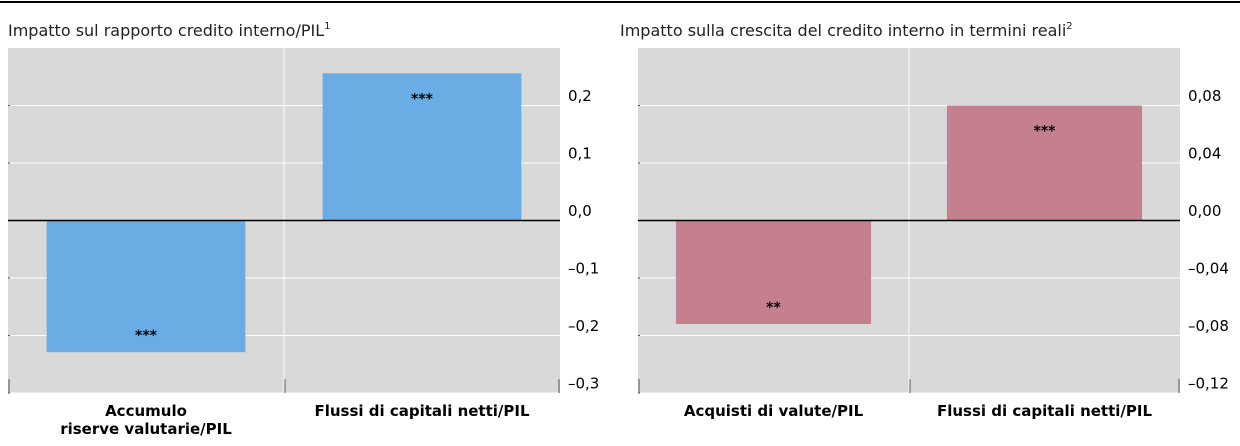 The height and width of the screenshot is (446, 1240). Describe the element at coordinates (1204, 154) in the screenshot. I see `y-tick-label: 0,04` at that location.